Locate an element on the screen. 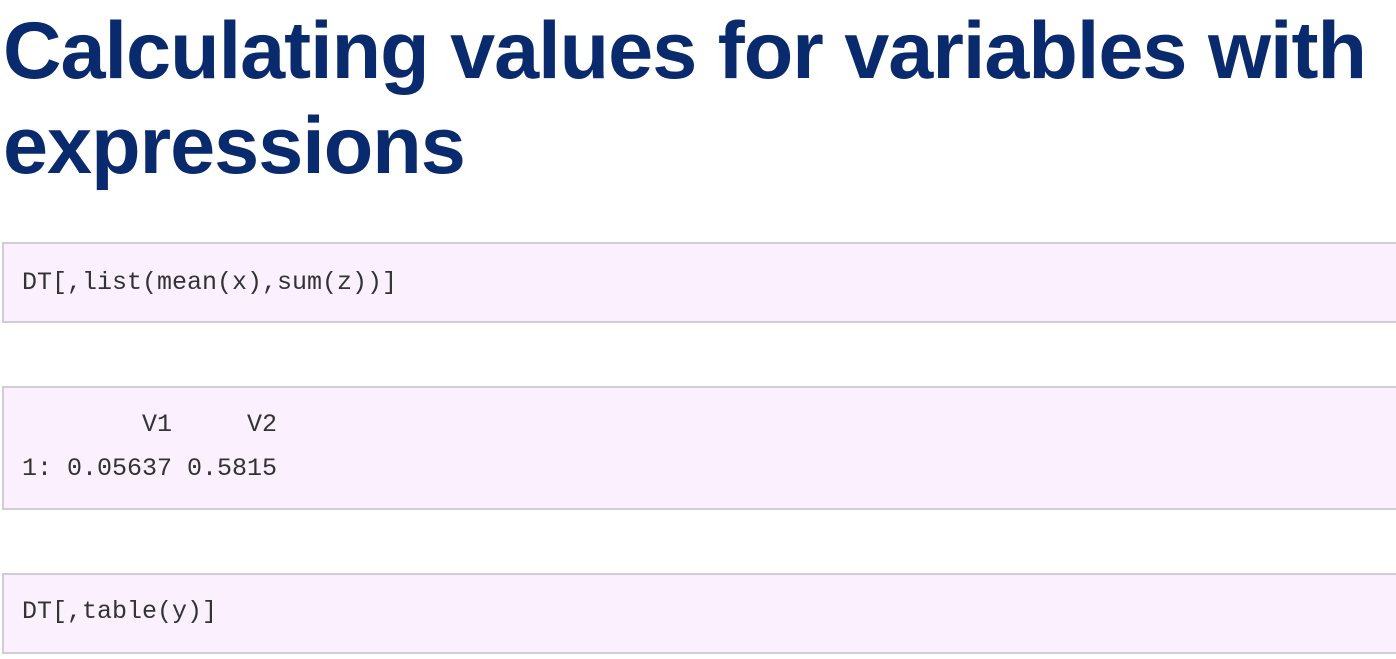 The image size is (1396, 659). code-line: DT[,table(y)] is located at coordinates (120, 611).